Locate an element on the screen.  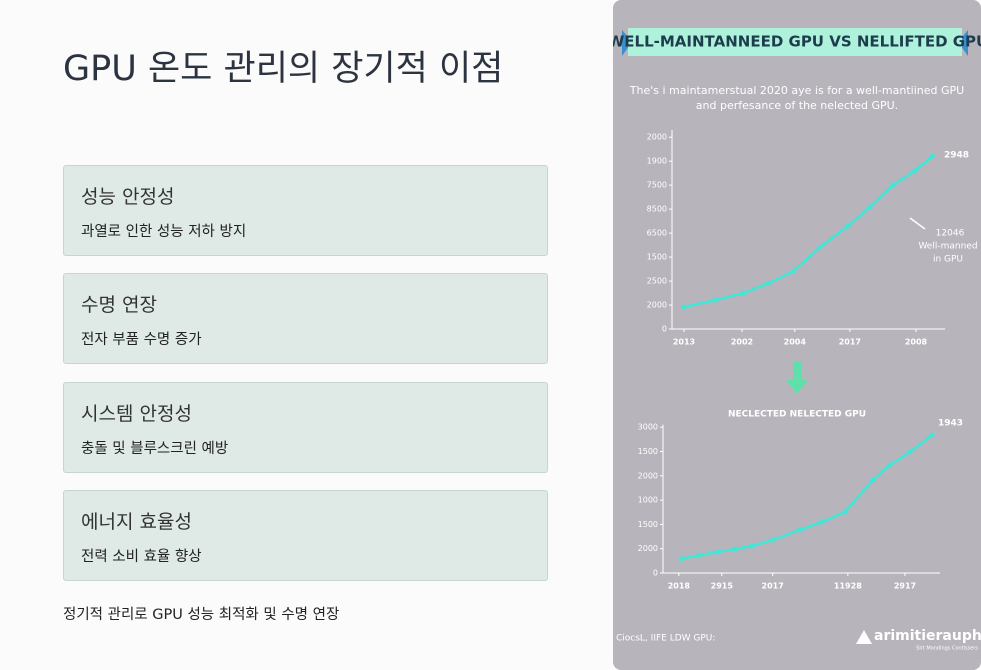
annotation: 1943 is located at coordinates (950, 424).